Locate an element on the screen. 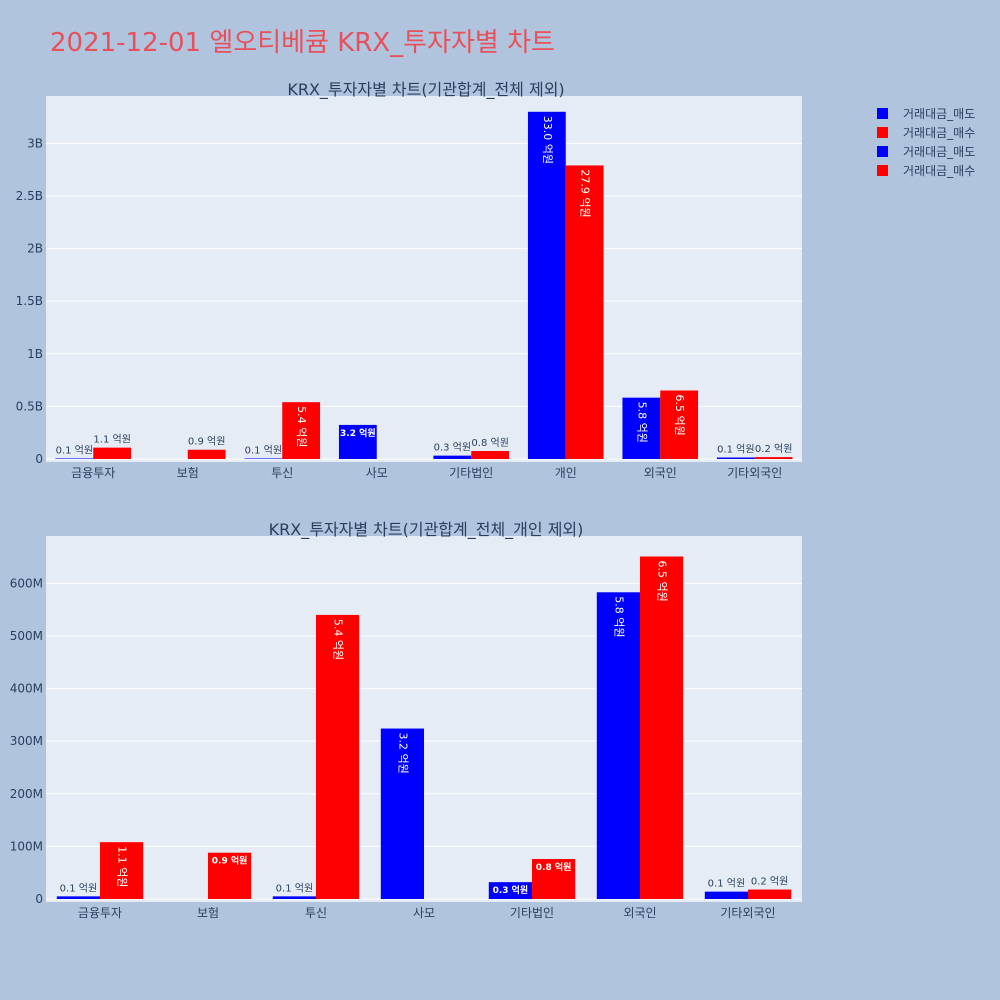  y-tick-label: 200M is located at coordinates (26, 794).